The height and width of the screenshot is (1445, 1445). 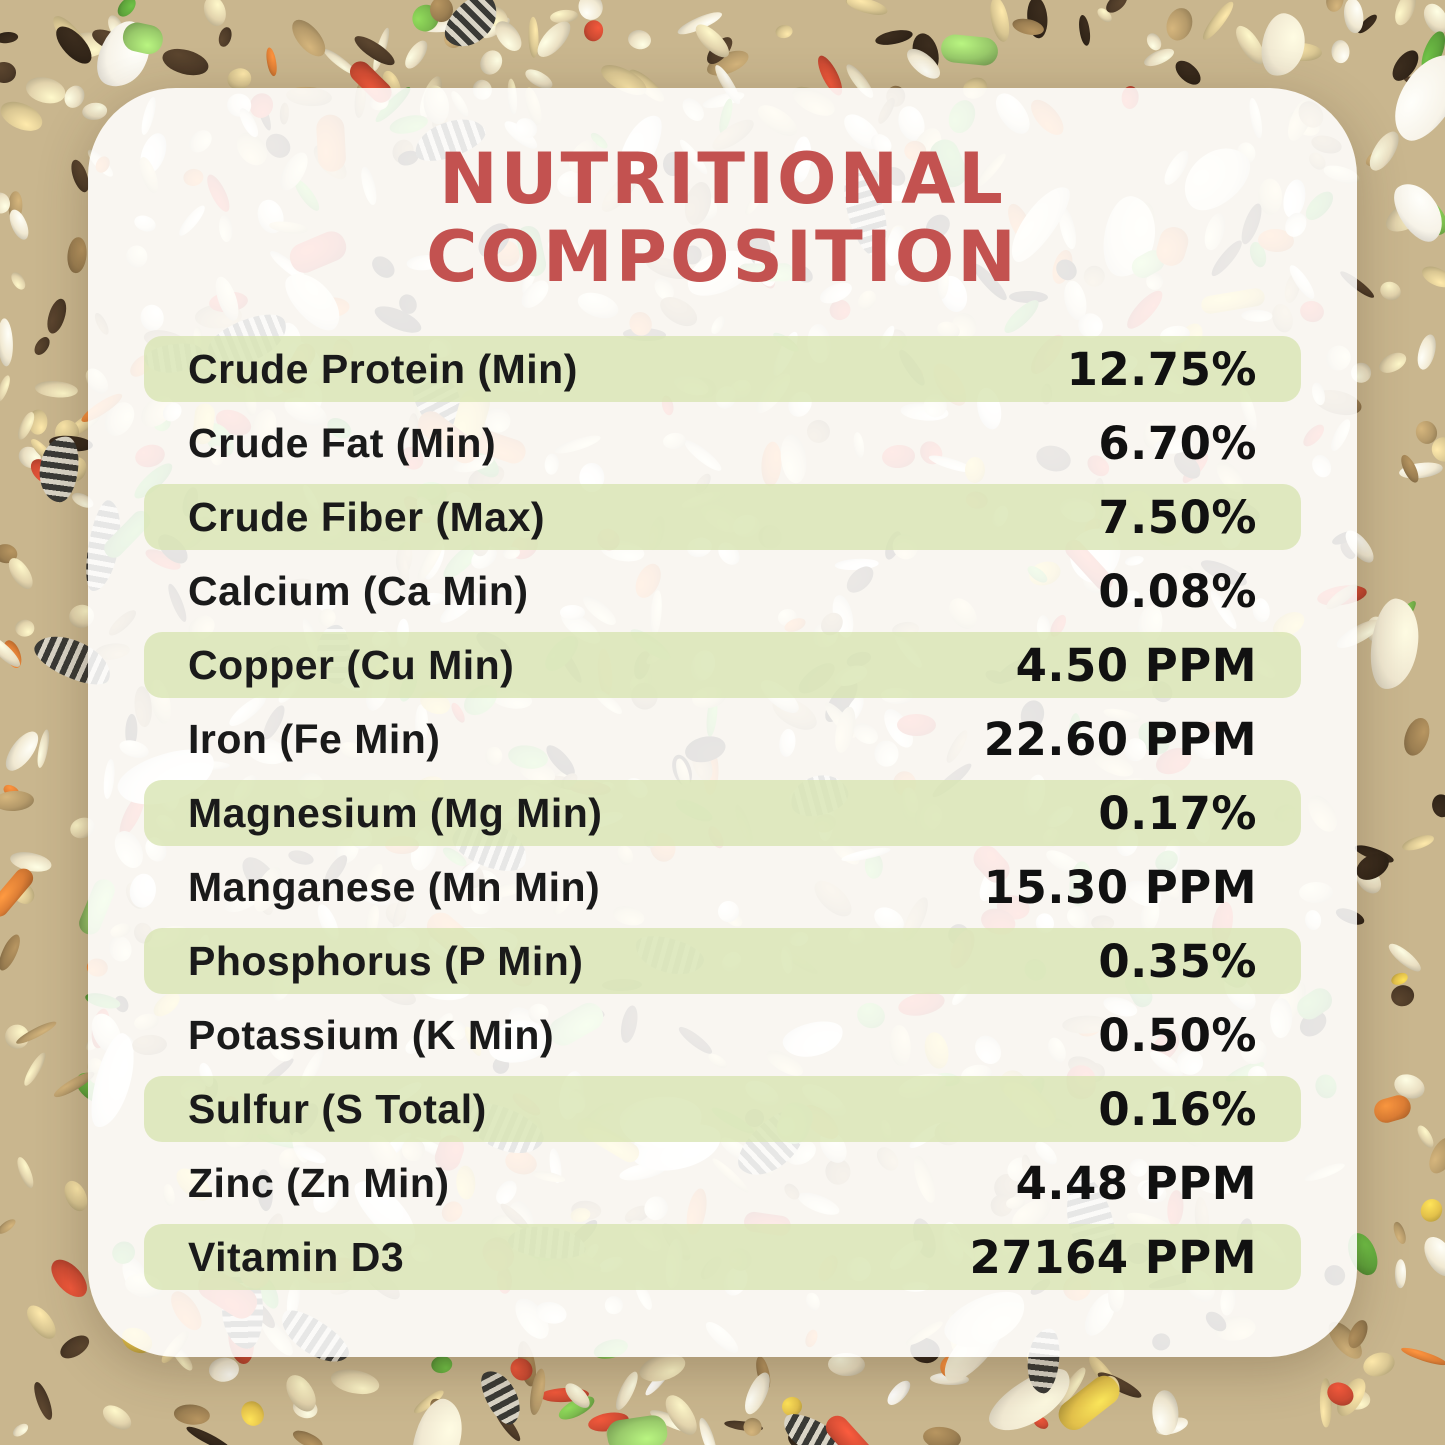 I want to click on nutrient-label: Crude Protein (Min), so click(x=383, y=368).